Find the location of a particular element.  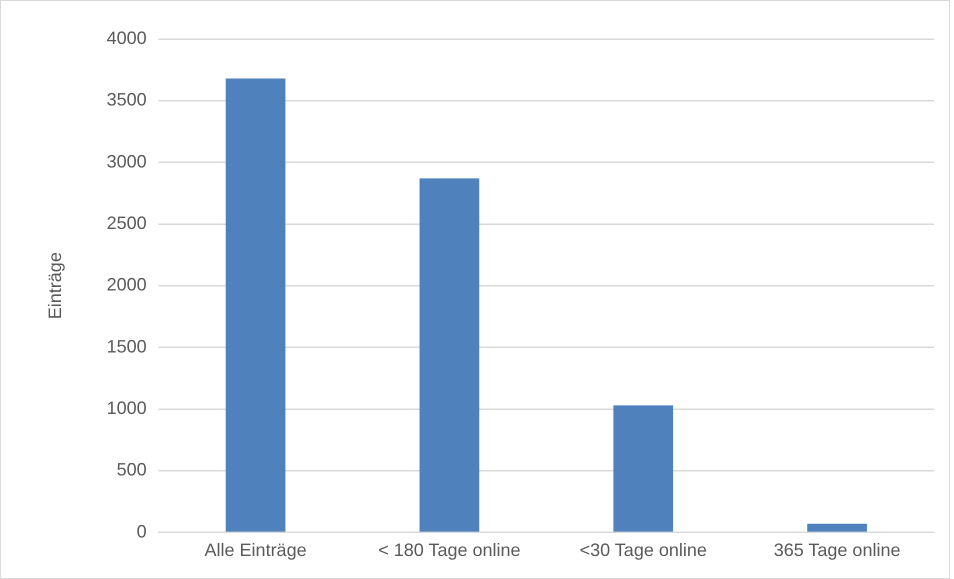

y-axis-title: Einträge is located at coordinates (54, 286).